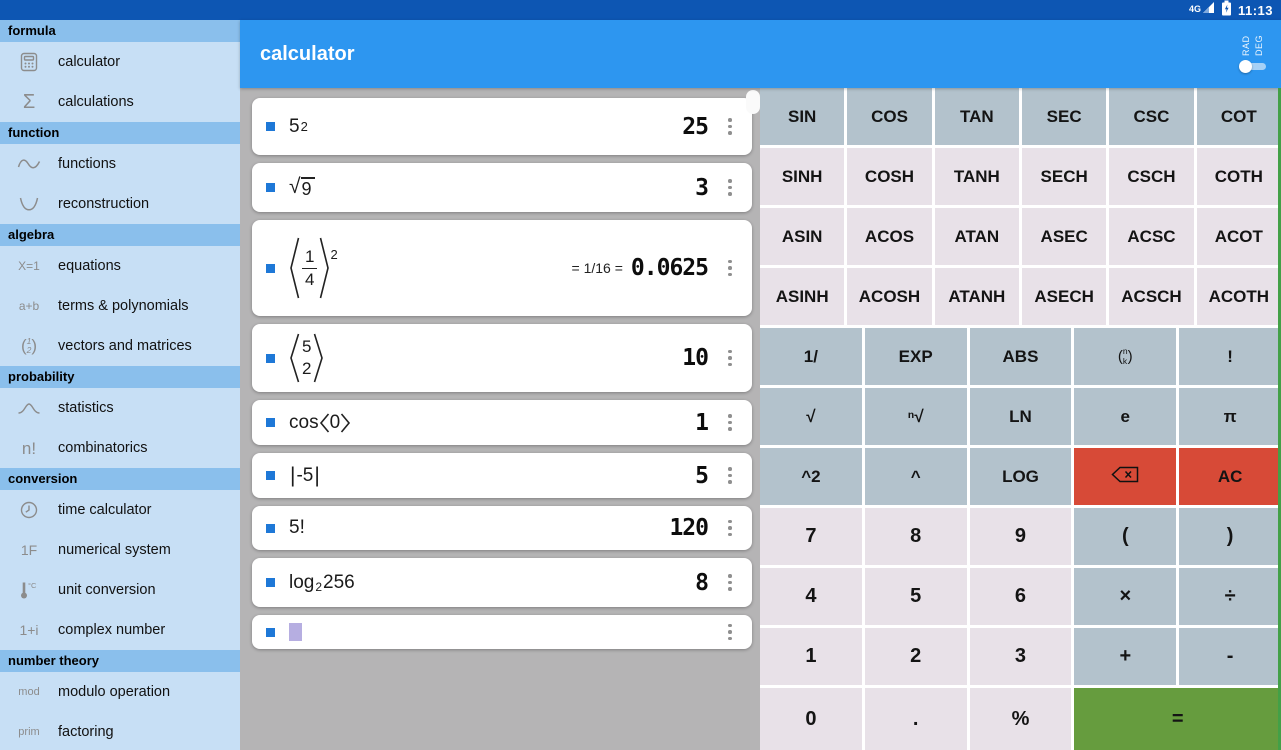 The width and height of the screenshot is (1281, 750). Describe the element at coordinates (1253, 66) in the screenshot. I see `angle-unit-switch` at that location.